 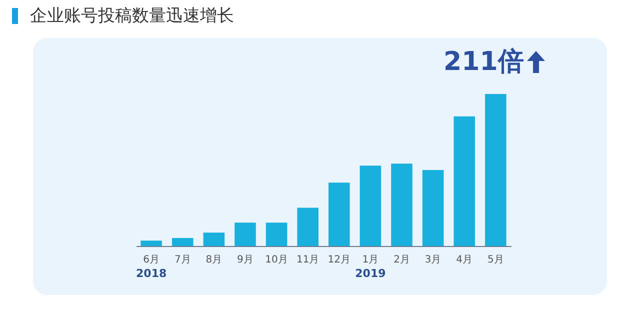 What do you see at coordinates (464, 260) in the screenshot?
I see `x-tick-label: 4月` at bounding box center [464, 260].